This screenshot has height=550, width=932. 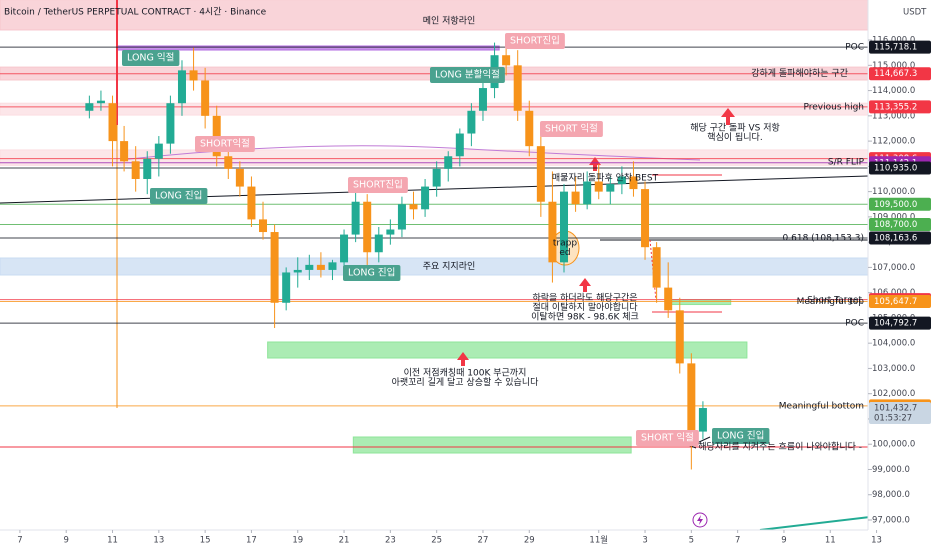 I want to click on note: Short Target, so click(x=834, y=301).